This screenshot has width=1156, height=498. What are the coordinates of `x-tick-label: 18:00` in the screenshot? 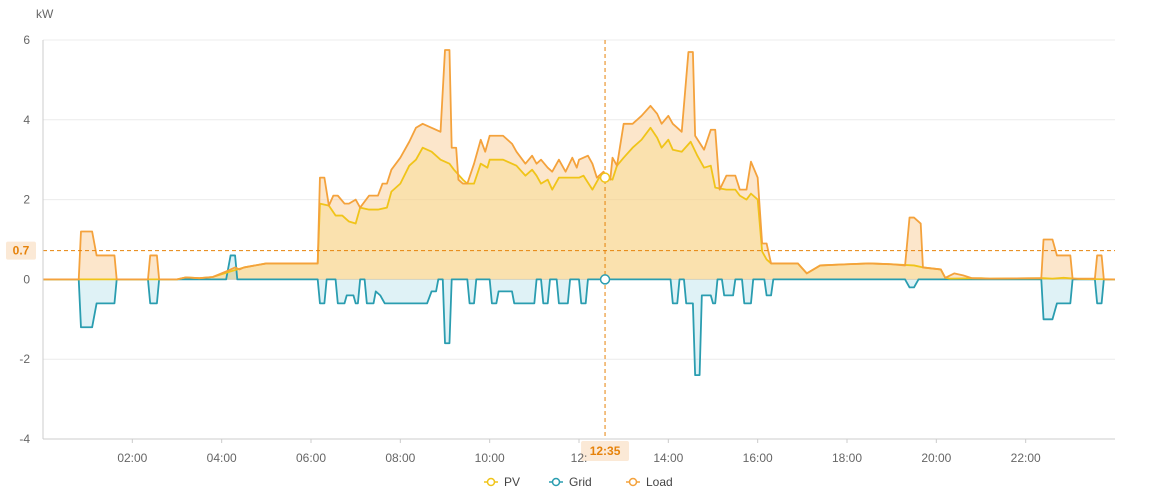 It's located at (847, 458).